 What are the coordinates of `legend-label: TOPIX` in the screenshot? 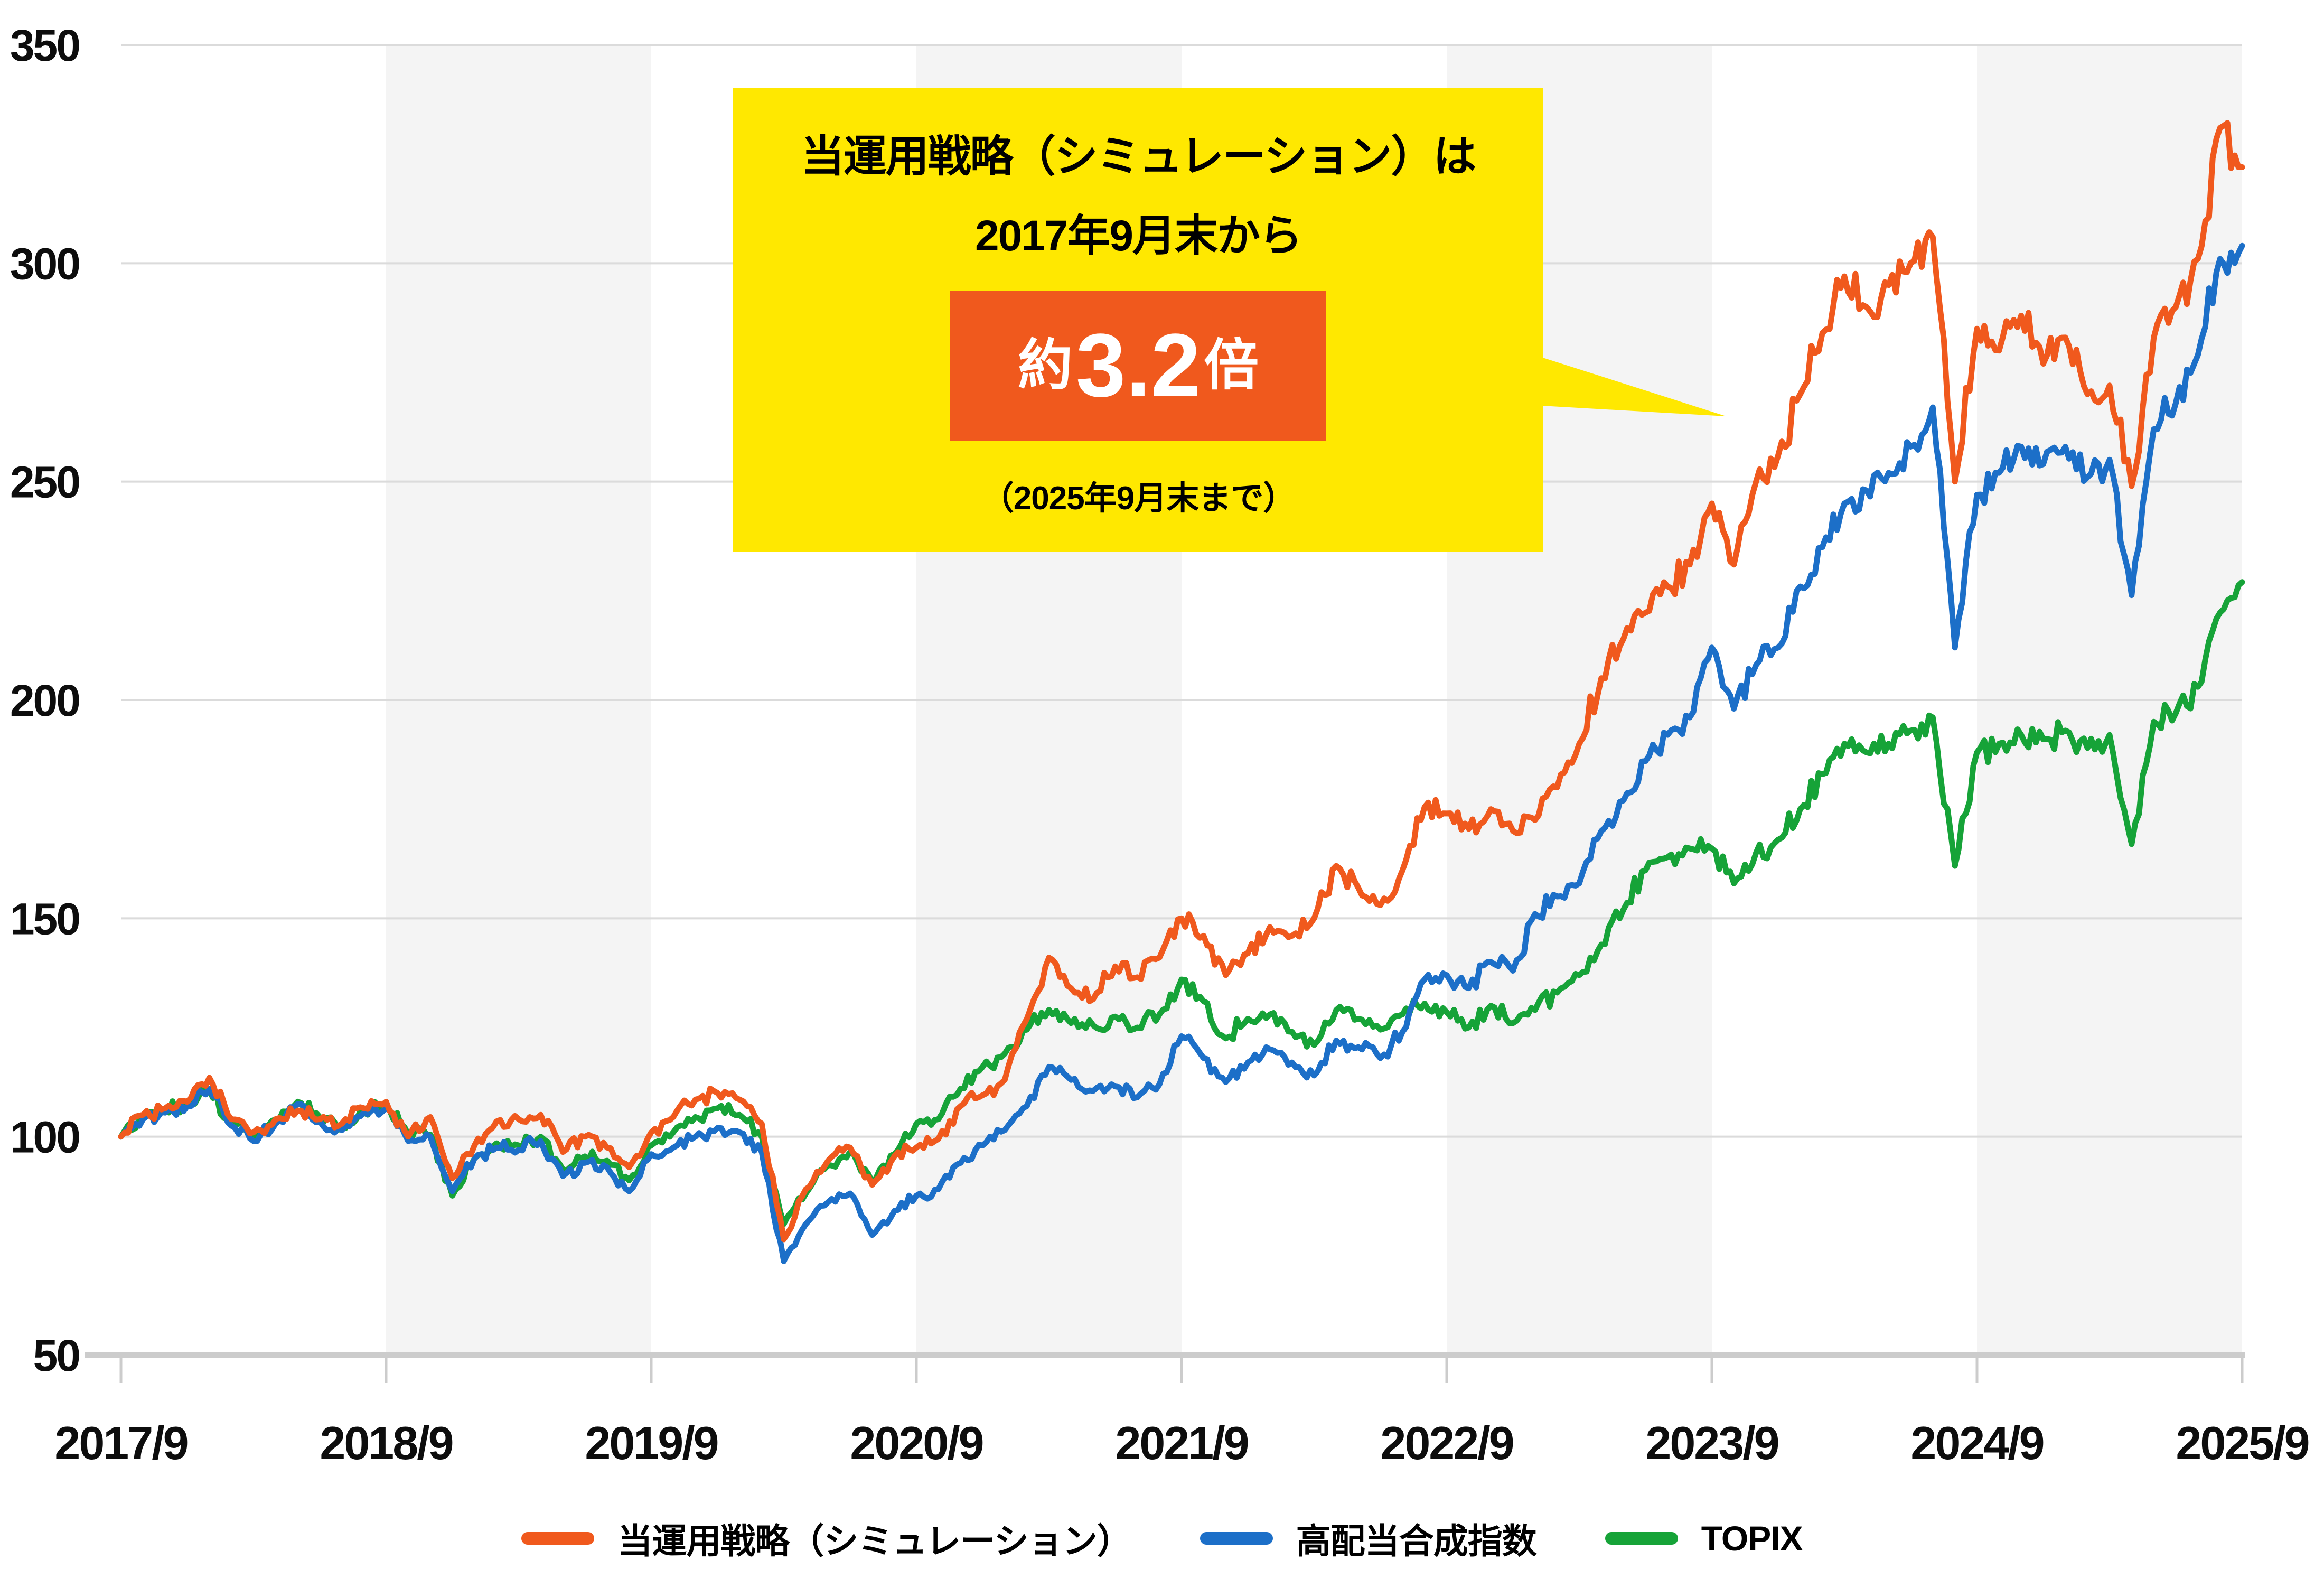 It's located at (1752, 1538).